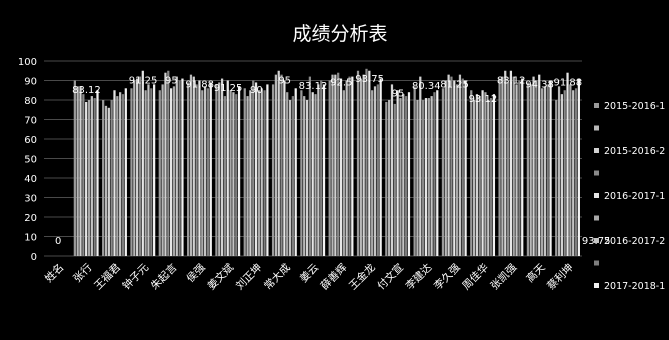  Describe the element at coordinates (171, 81) in the screenshot. I see `data-label: 95` at that location.